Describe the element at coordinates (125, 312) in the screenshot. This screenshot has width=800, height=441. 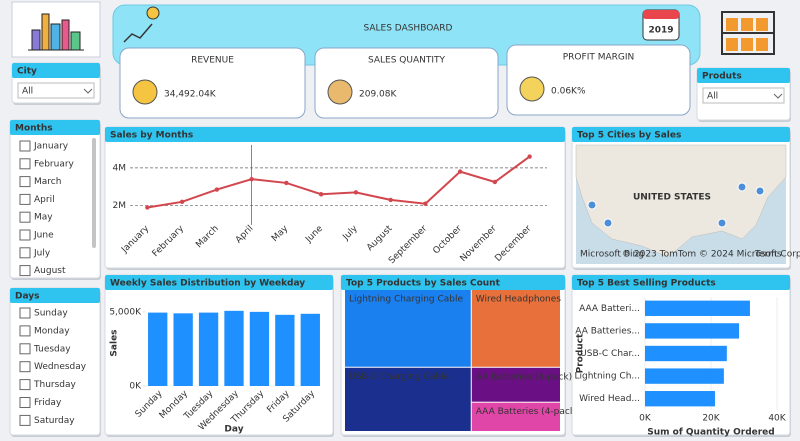
I see `y-tick-label: 5,000K` at that location.